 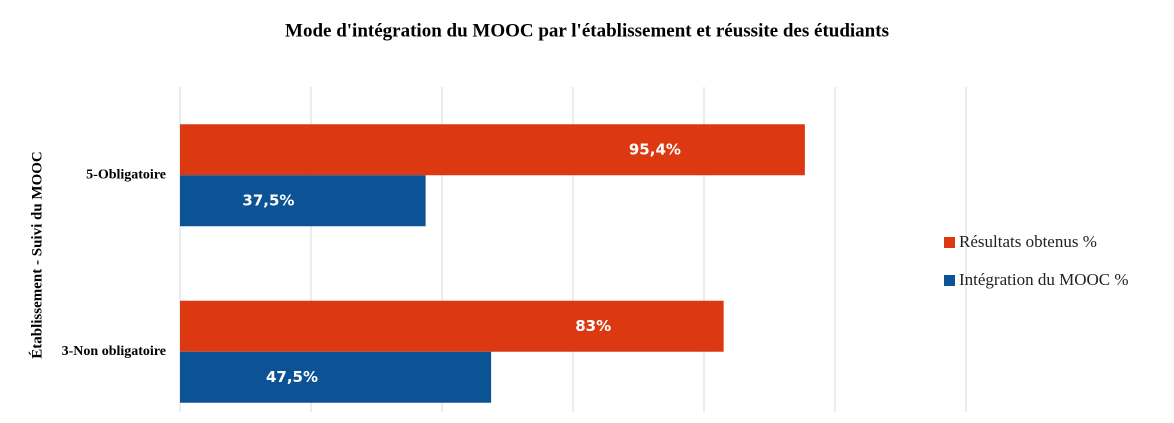 What do you see at coordinates (114, 351) in the screenshot?
I see `y-tick-label: 3-Non obligatoire` at bounding box center [114, 351].